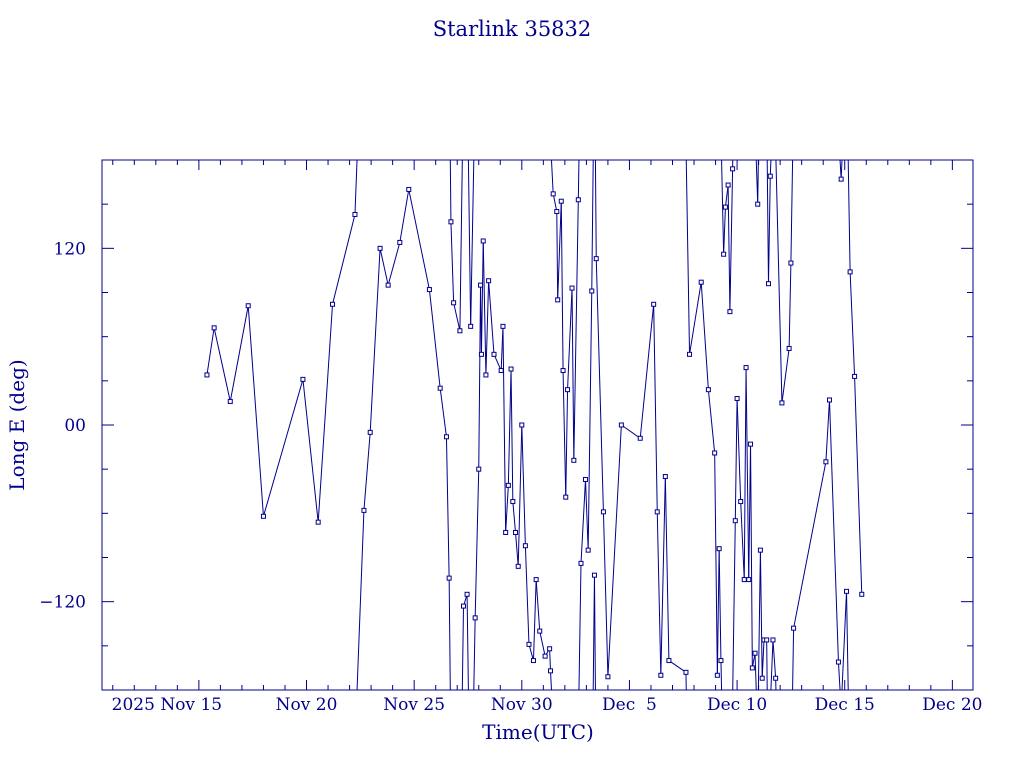 This screenshot has height=768, width=1024. Describe the element at coordinates (845, 705) in the screenshot. I see `x-tick-label: Dec 15` at that location.